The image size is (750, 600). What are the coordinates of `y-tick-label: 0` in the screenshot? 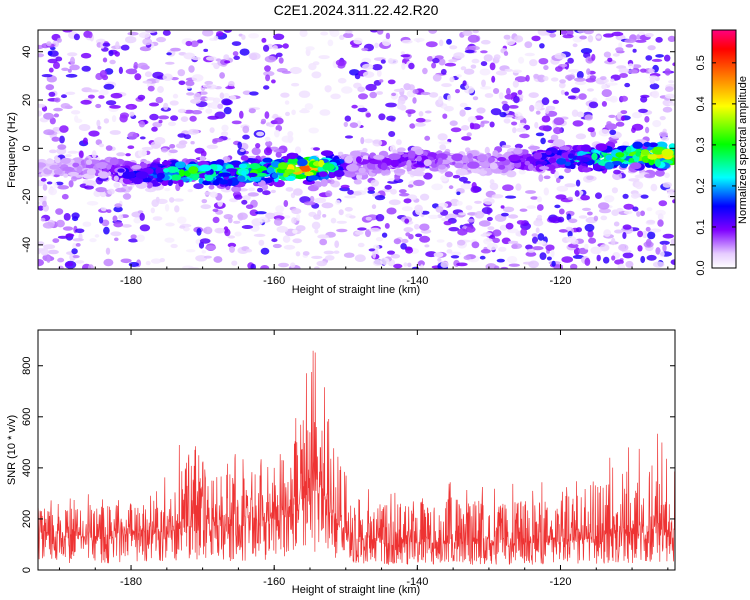 It's located at (27, 148).